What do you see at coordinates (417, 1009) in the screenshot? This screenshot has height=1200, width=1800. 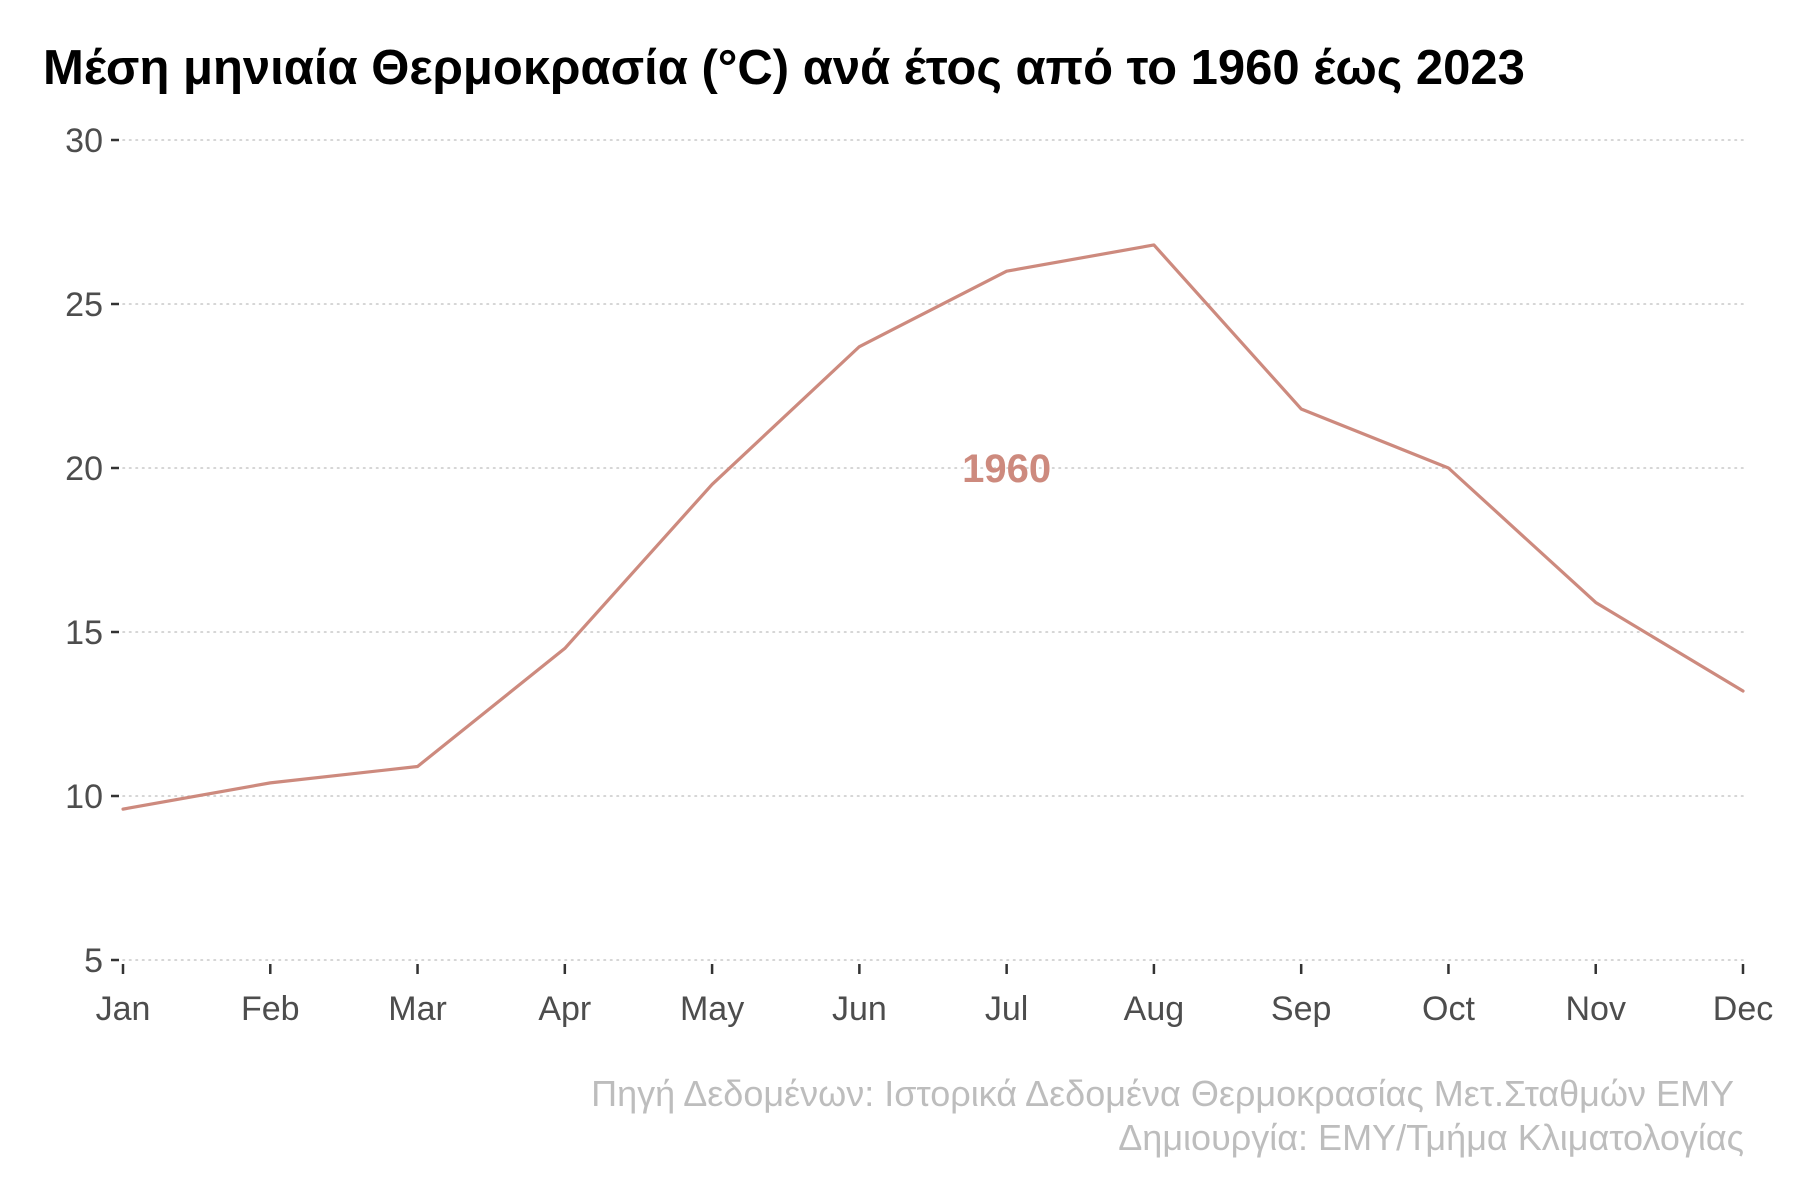 I see `x-tick-label: Mar` at bounding box center [417, 1009].